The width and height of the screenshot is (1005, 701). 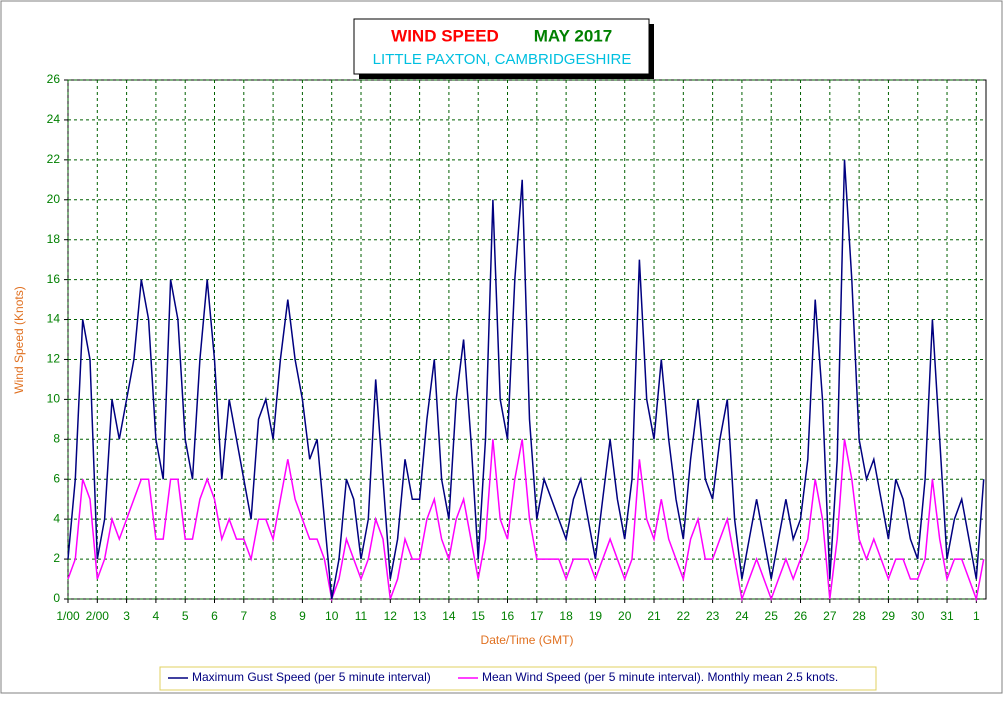 I want to click on x-tick-label: 8, so click(x=273, y=616).